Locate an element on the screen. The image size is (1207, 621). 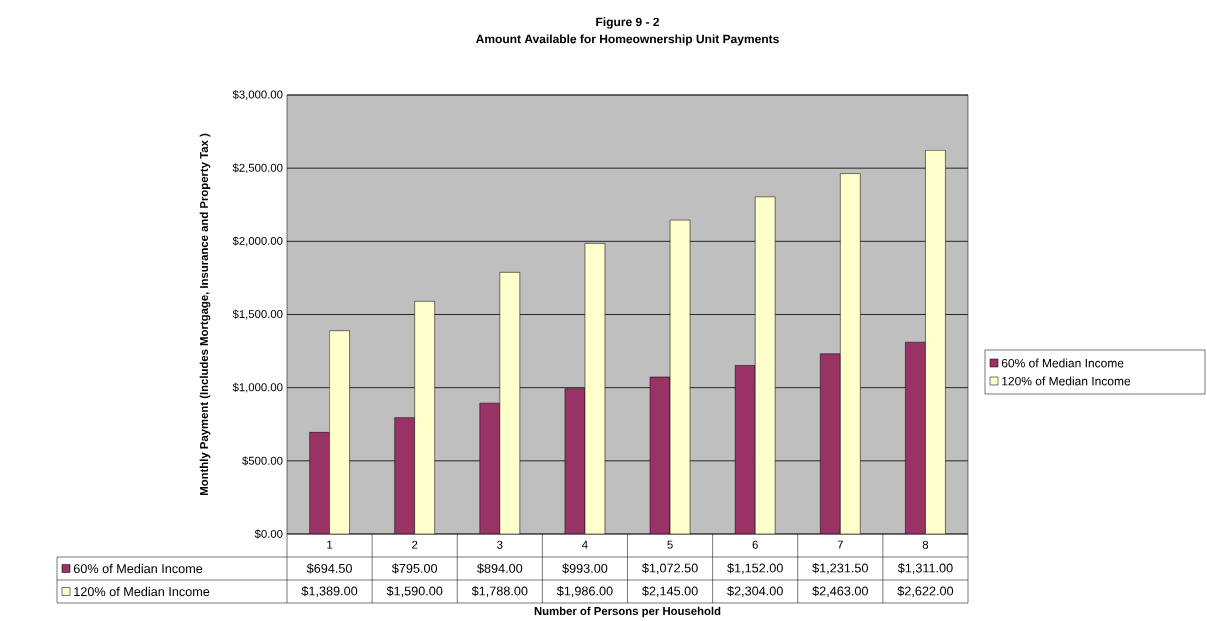
y-axis-title: Monthly Payment (Includes Mortgage, Insurance and Property Tax ) is located at coordinates (205, 314).